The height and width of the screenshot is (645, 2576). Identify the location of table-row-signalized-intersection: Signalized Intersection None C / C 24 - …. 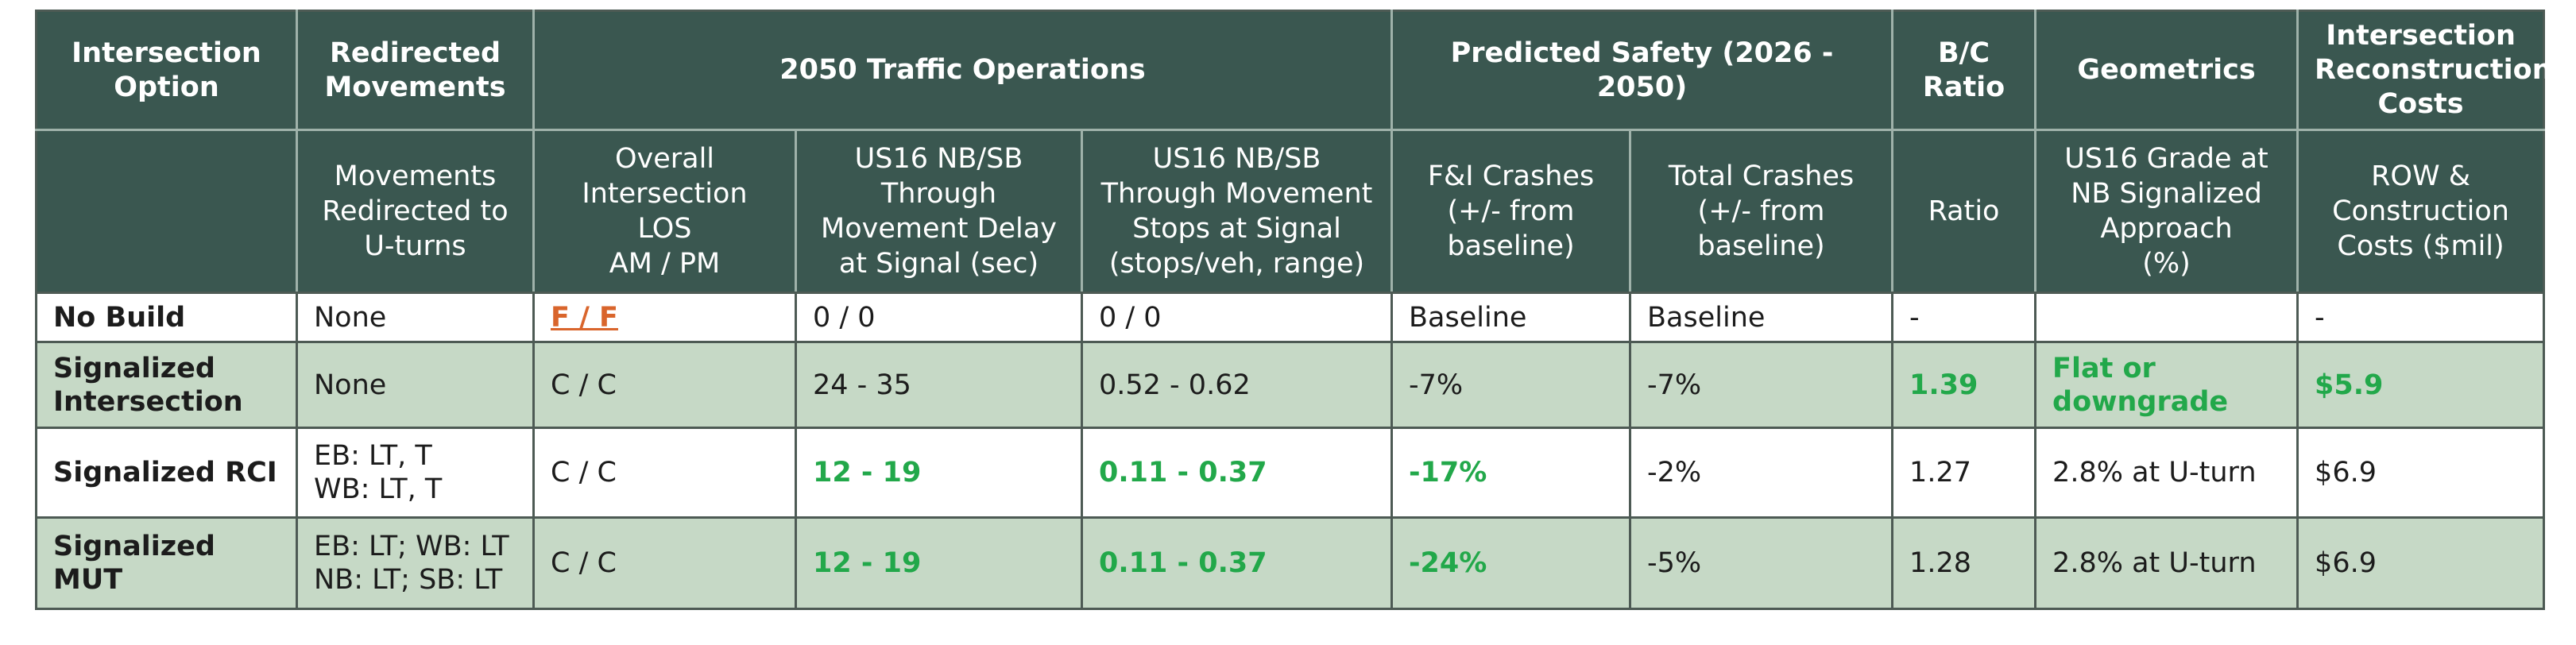
(1290, 385).